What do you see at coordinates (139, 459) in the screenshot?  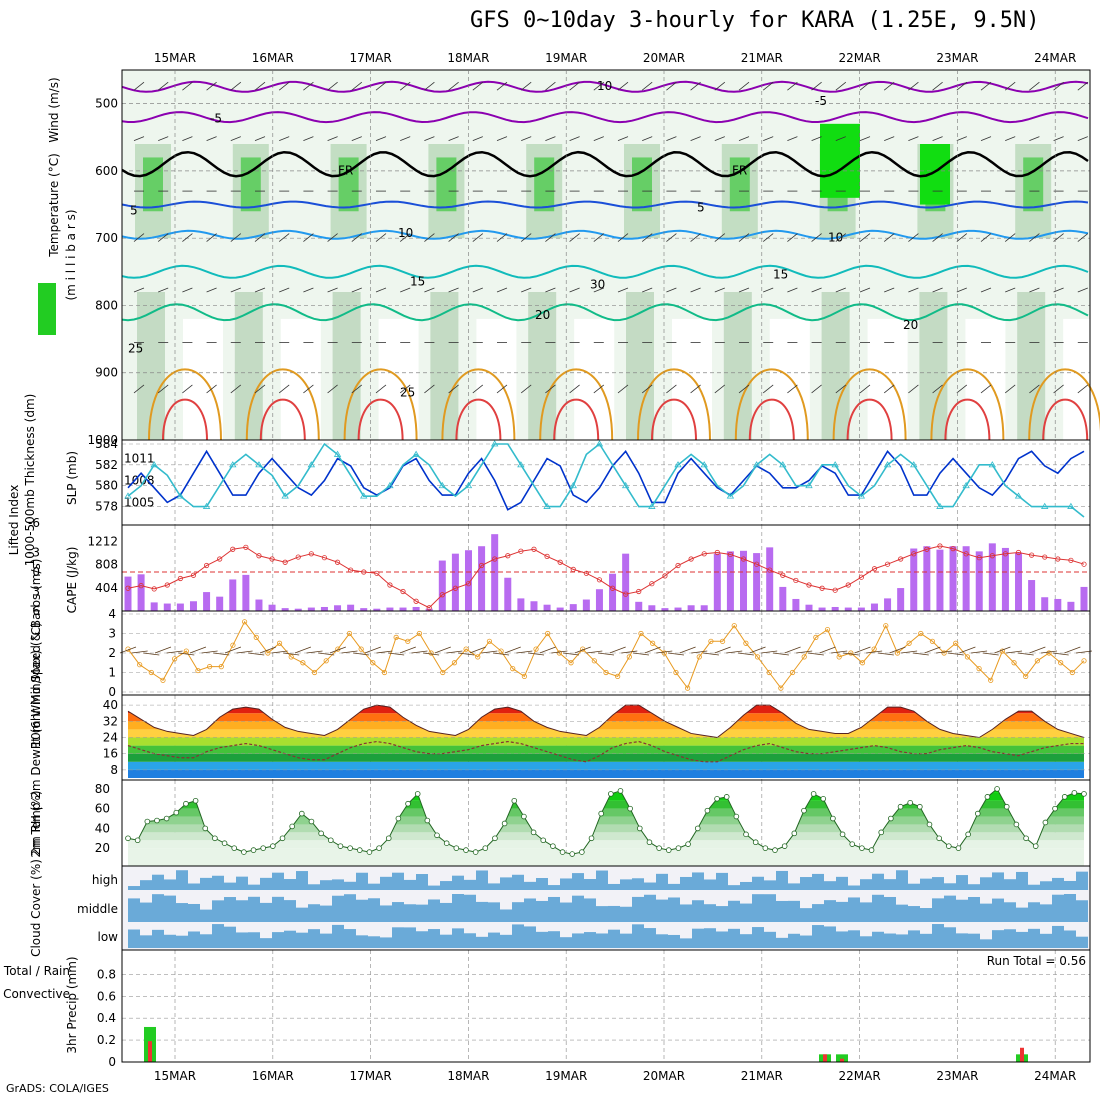 I see `slp-tick: 1011` at bounding box center [139, 459].